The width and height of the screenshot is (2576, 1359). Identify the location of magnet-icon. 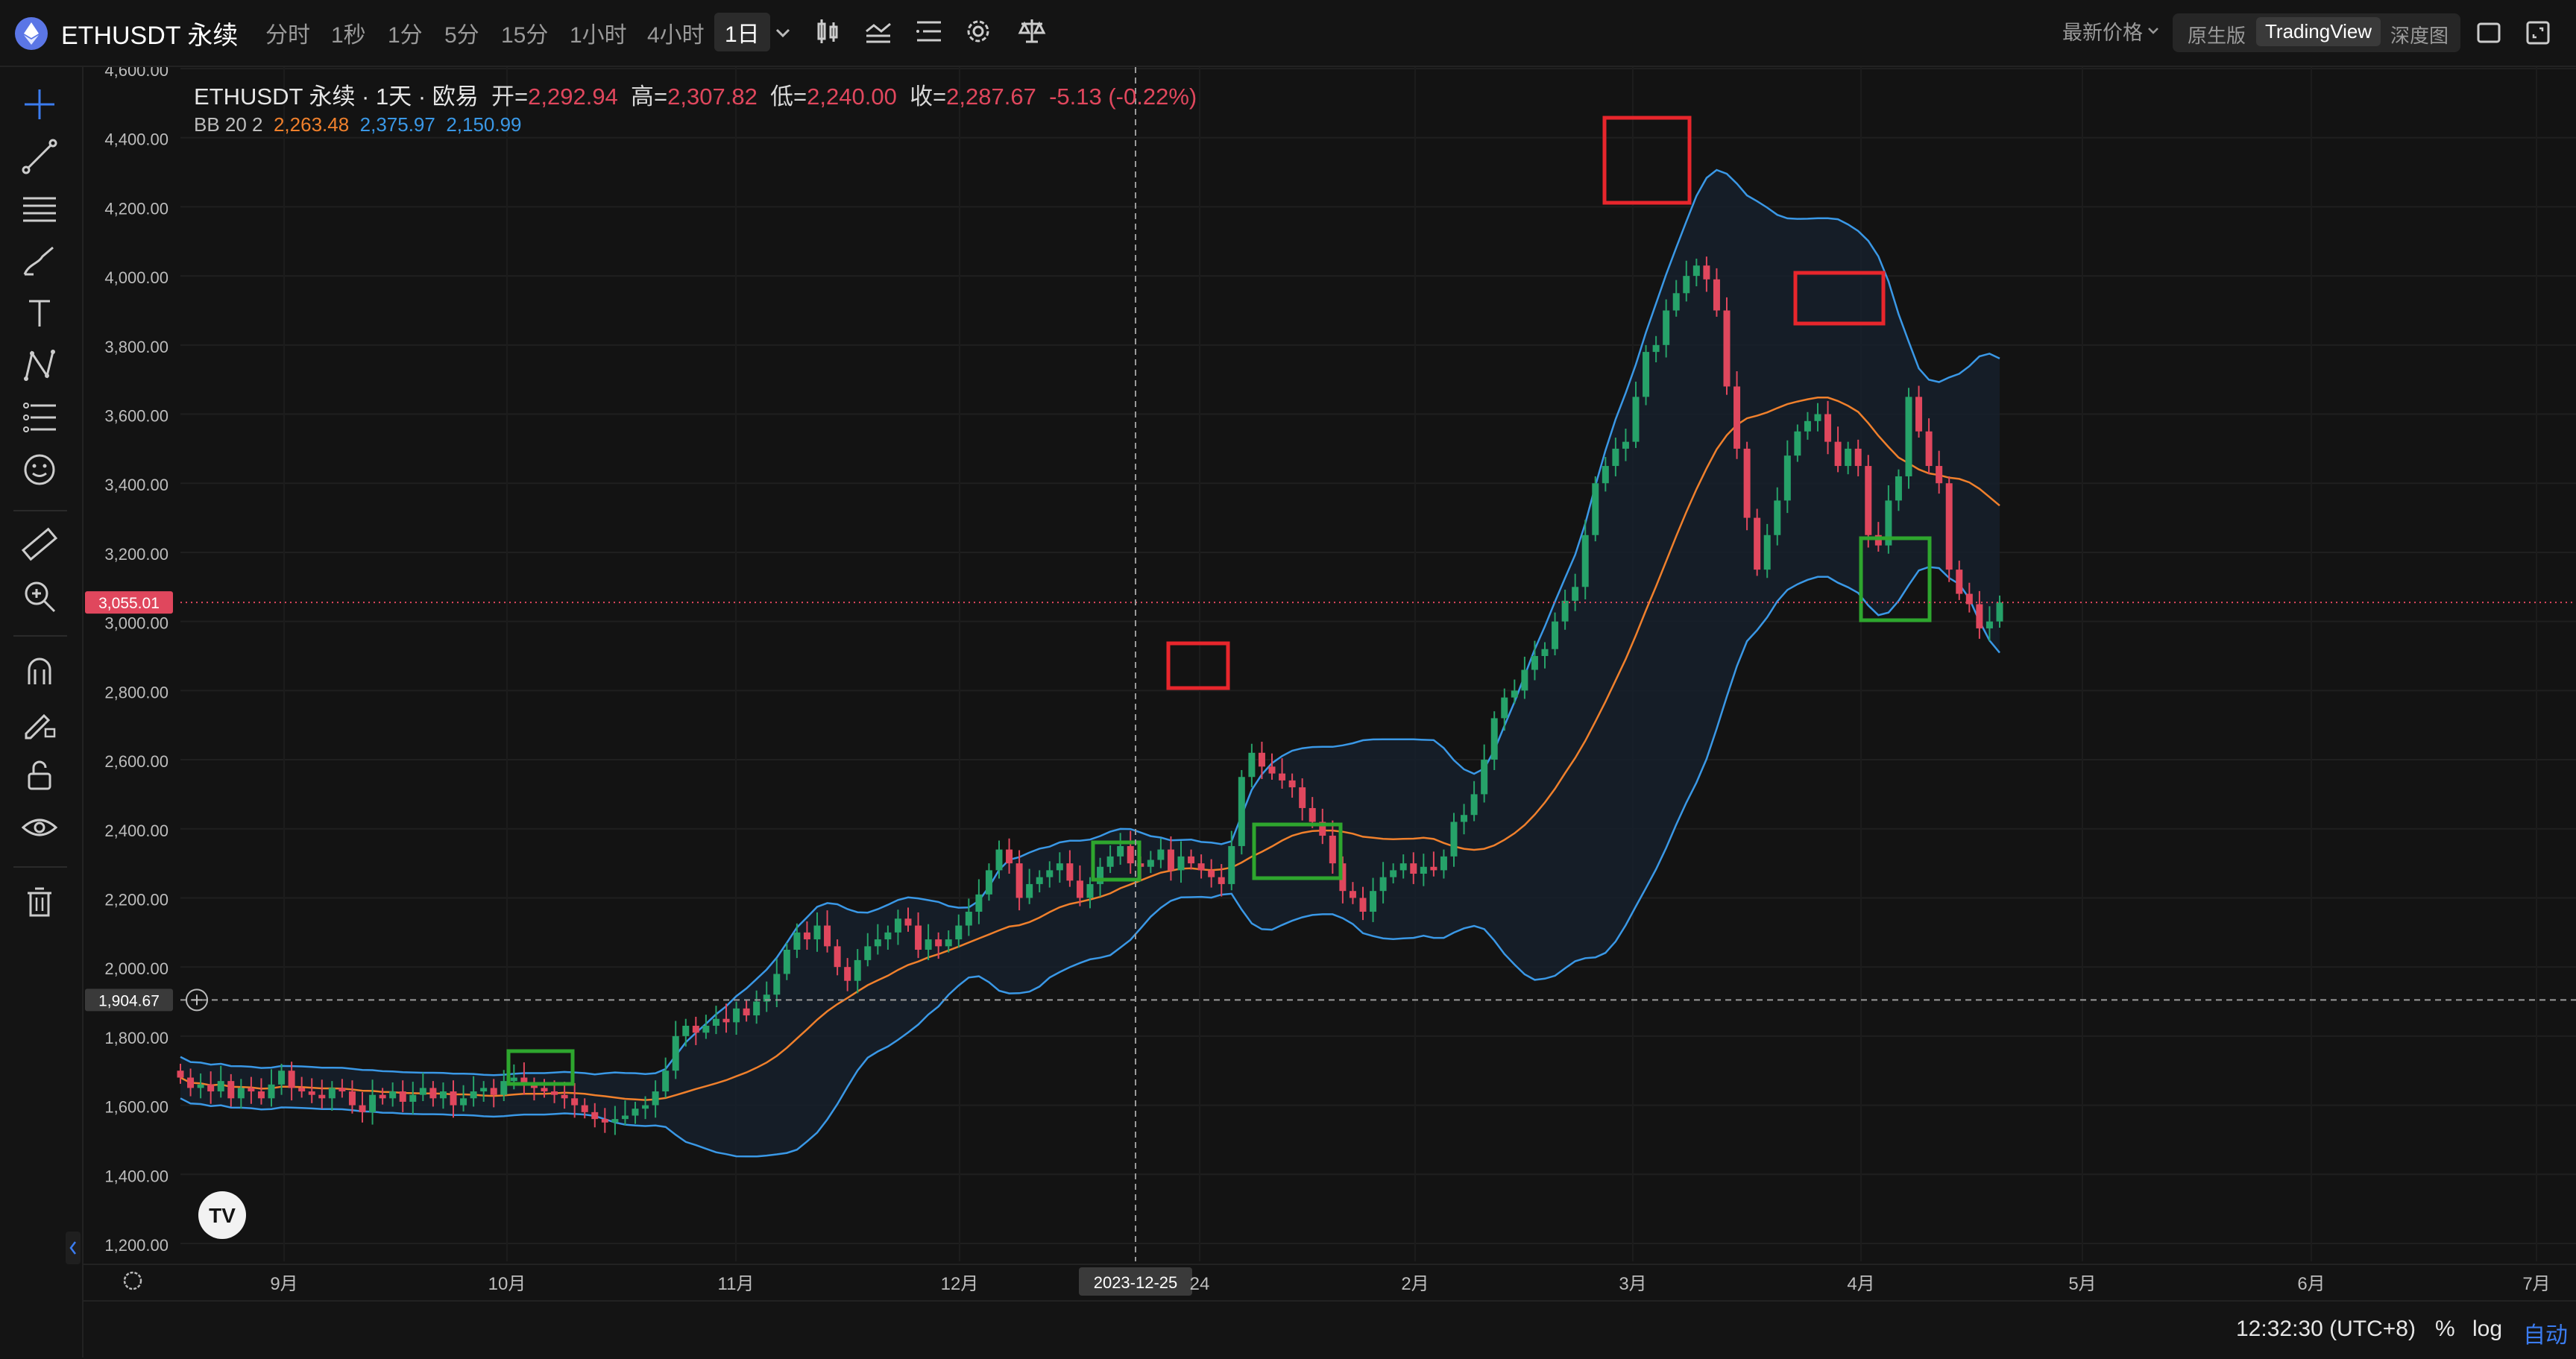
(39, 671).